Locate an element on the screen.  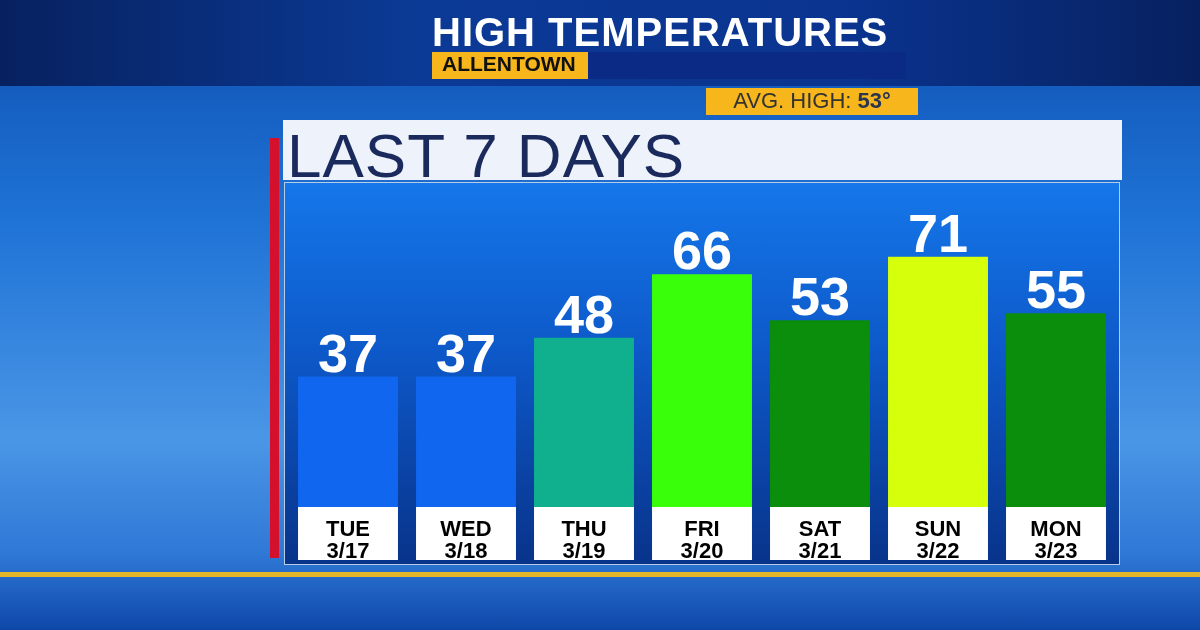
x-tick-label: FRI 3/20 is located at coordinates (702, 540).